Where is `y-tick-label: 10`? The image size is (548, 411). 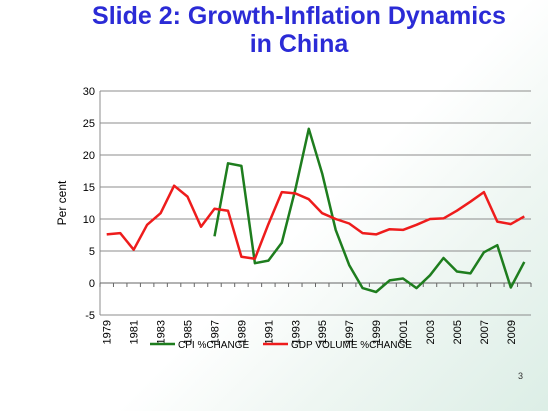
y-tick-label: 10 is located at coordinates (89, 220).